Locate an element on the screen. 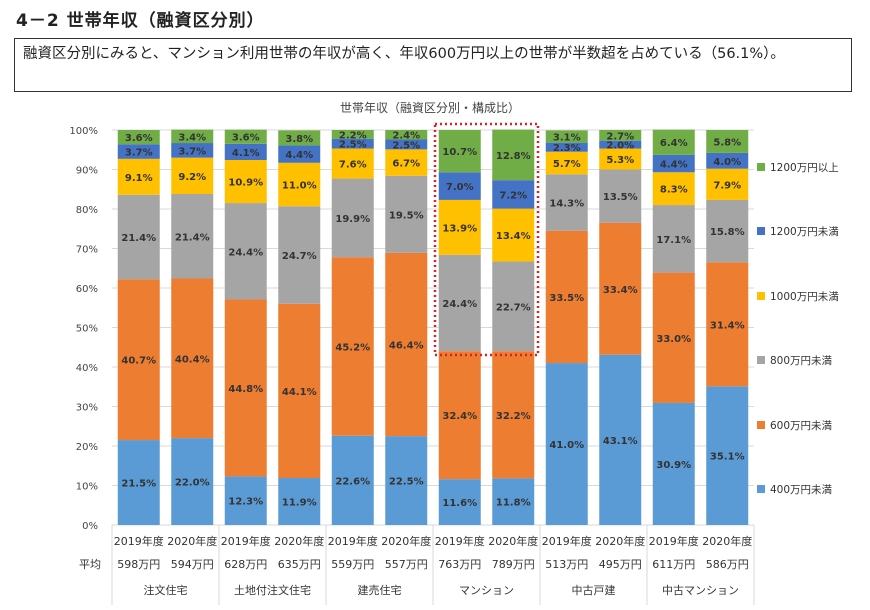 This screenshot has height=610, width=870. data-label: 44.1% is located at coordinates (299, 392).